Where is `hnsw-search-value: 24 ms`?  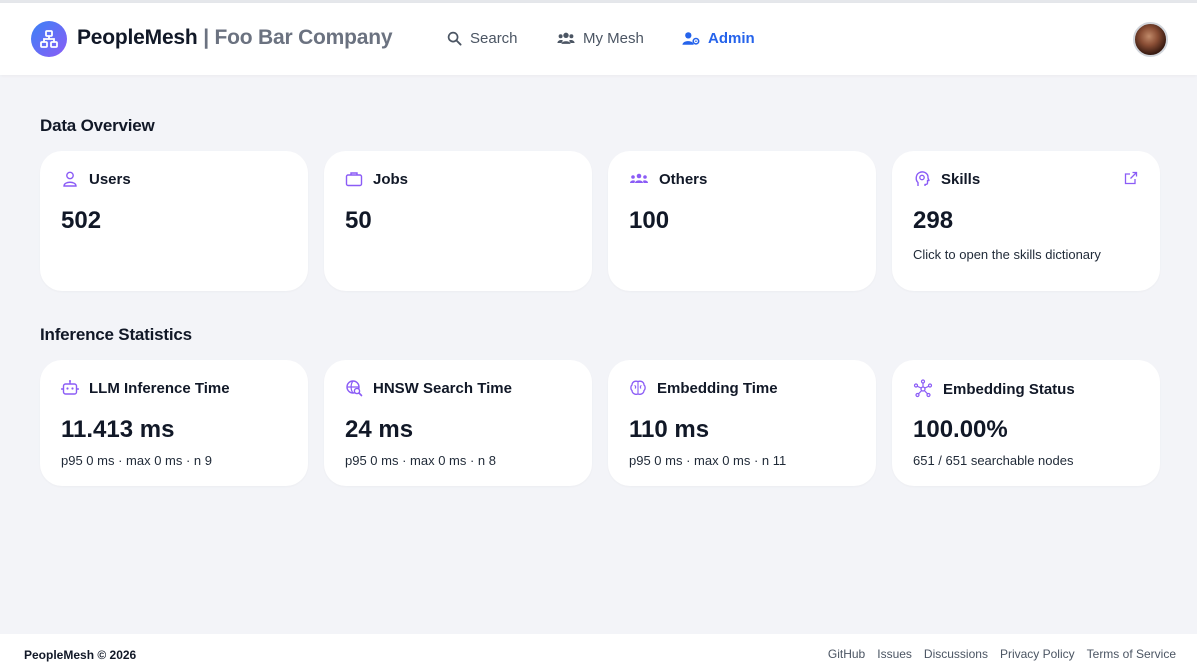 hnsw-search-value: 24 ms is located at coordinates (379, 429).